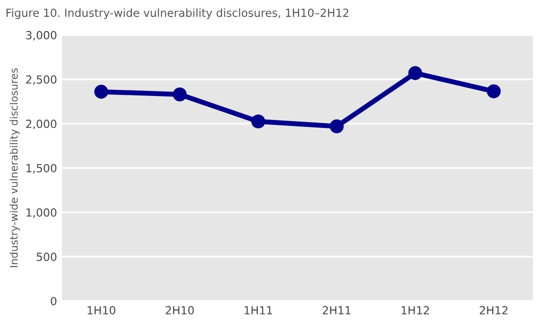  I want to click on x-tick-label: 2H10, so click(180, 310).